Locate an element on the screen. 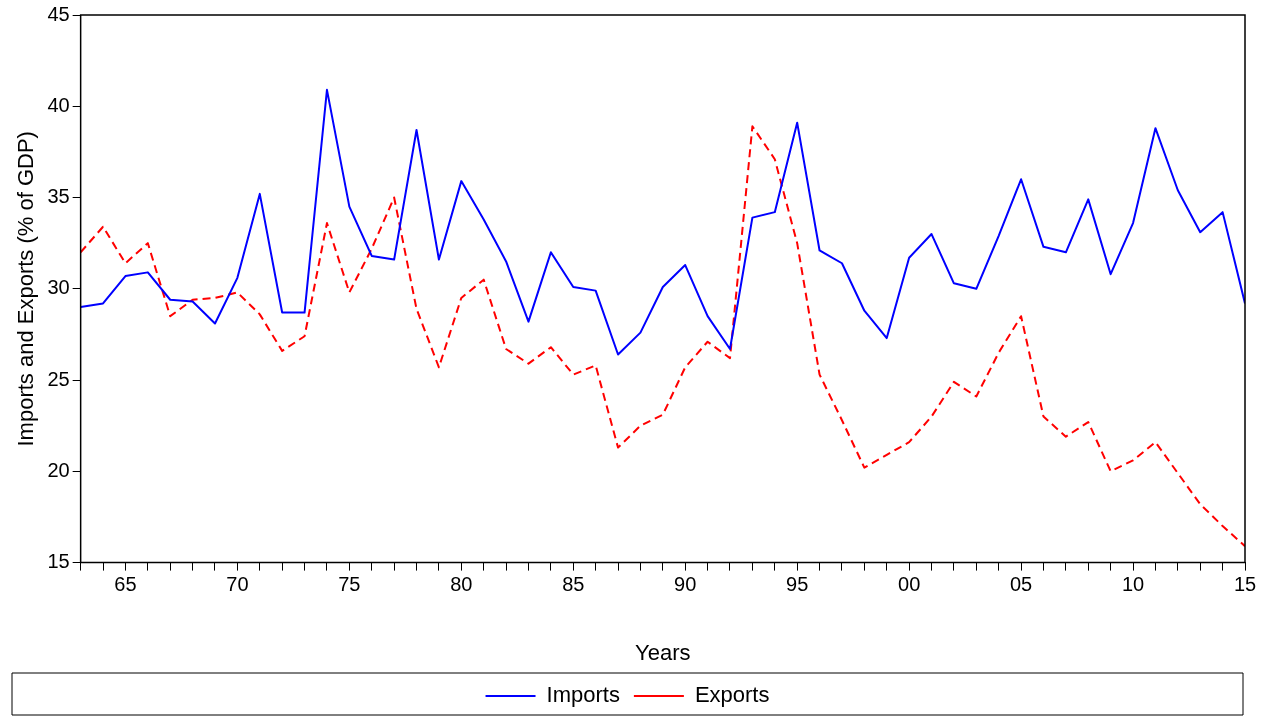  y-tick-label: 30 is located at coordinates (58, 287).